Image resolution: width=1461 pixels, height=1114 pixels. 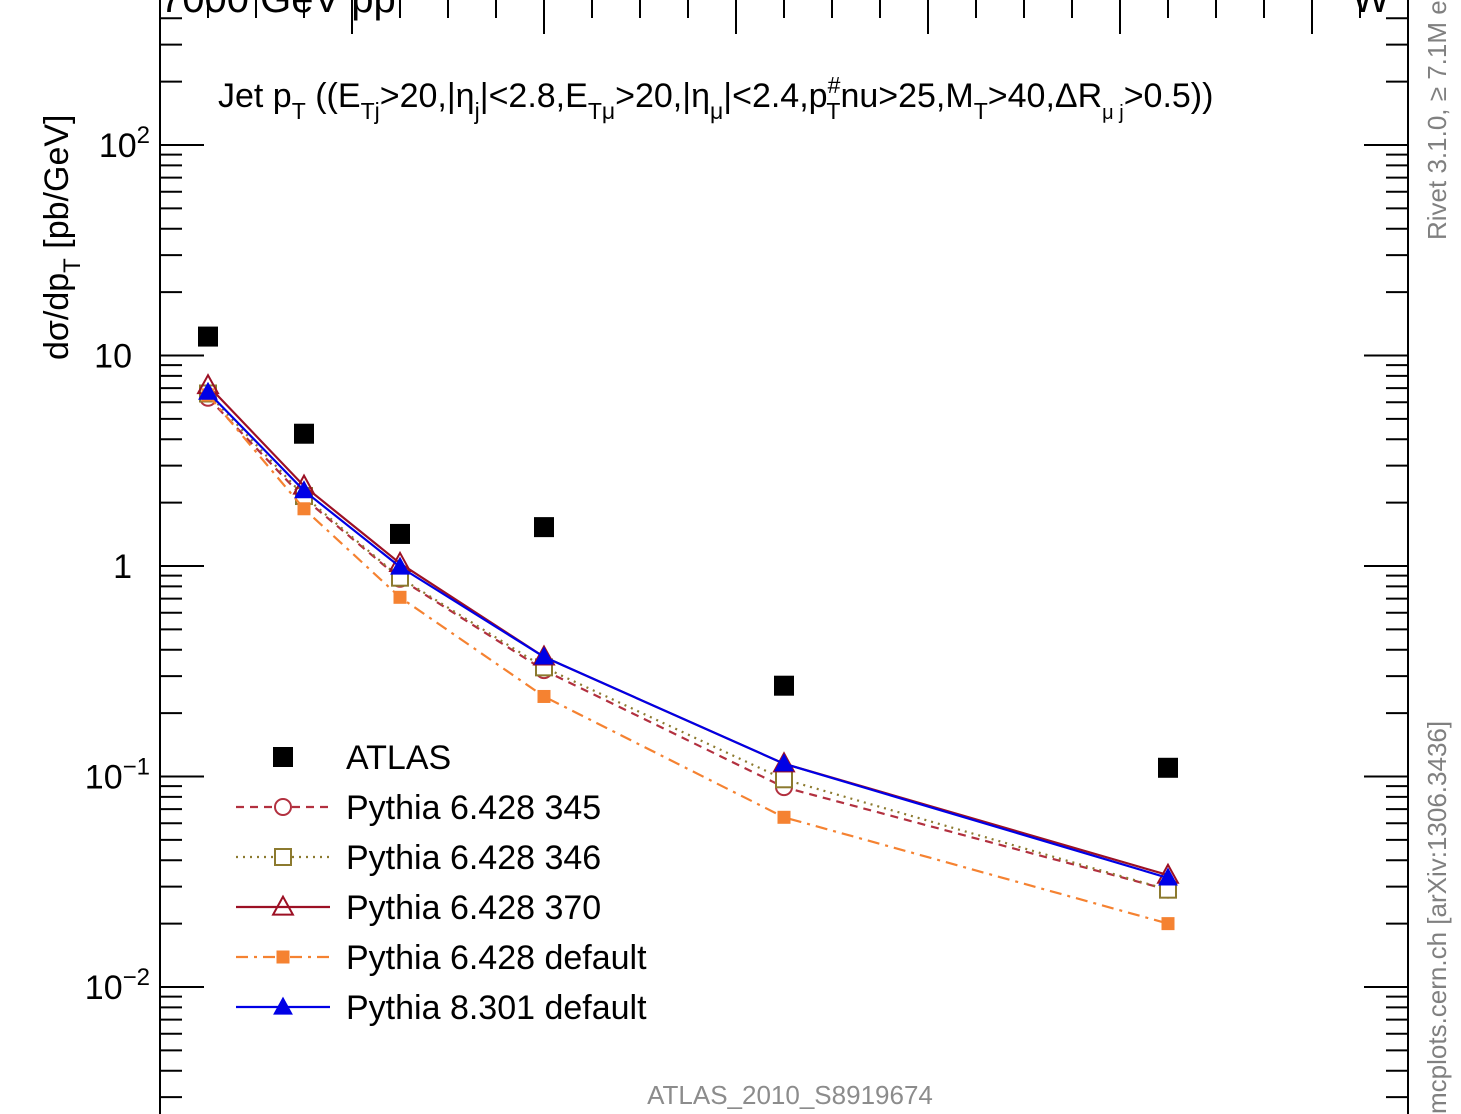 What do you see at coordinates (496, 958) in the screenshot?
I see `legend-label: Pythia 6.428 default` at bounding box center [496, 958].